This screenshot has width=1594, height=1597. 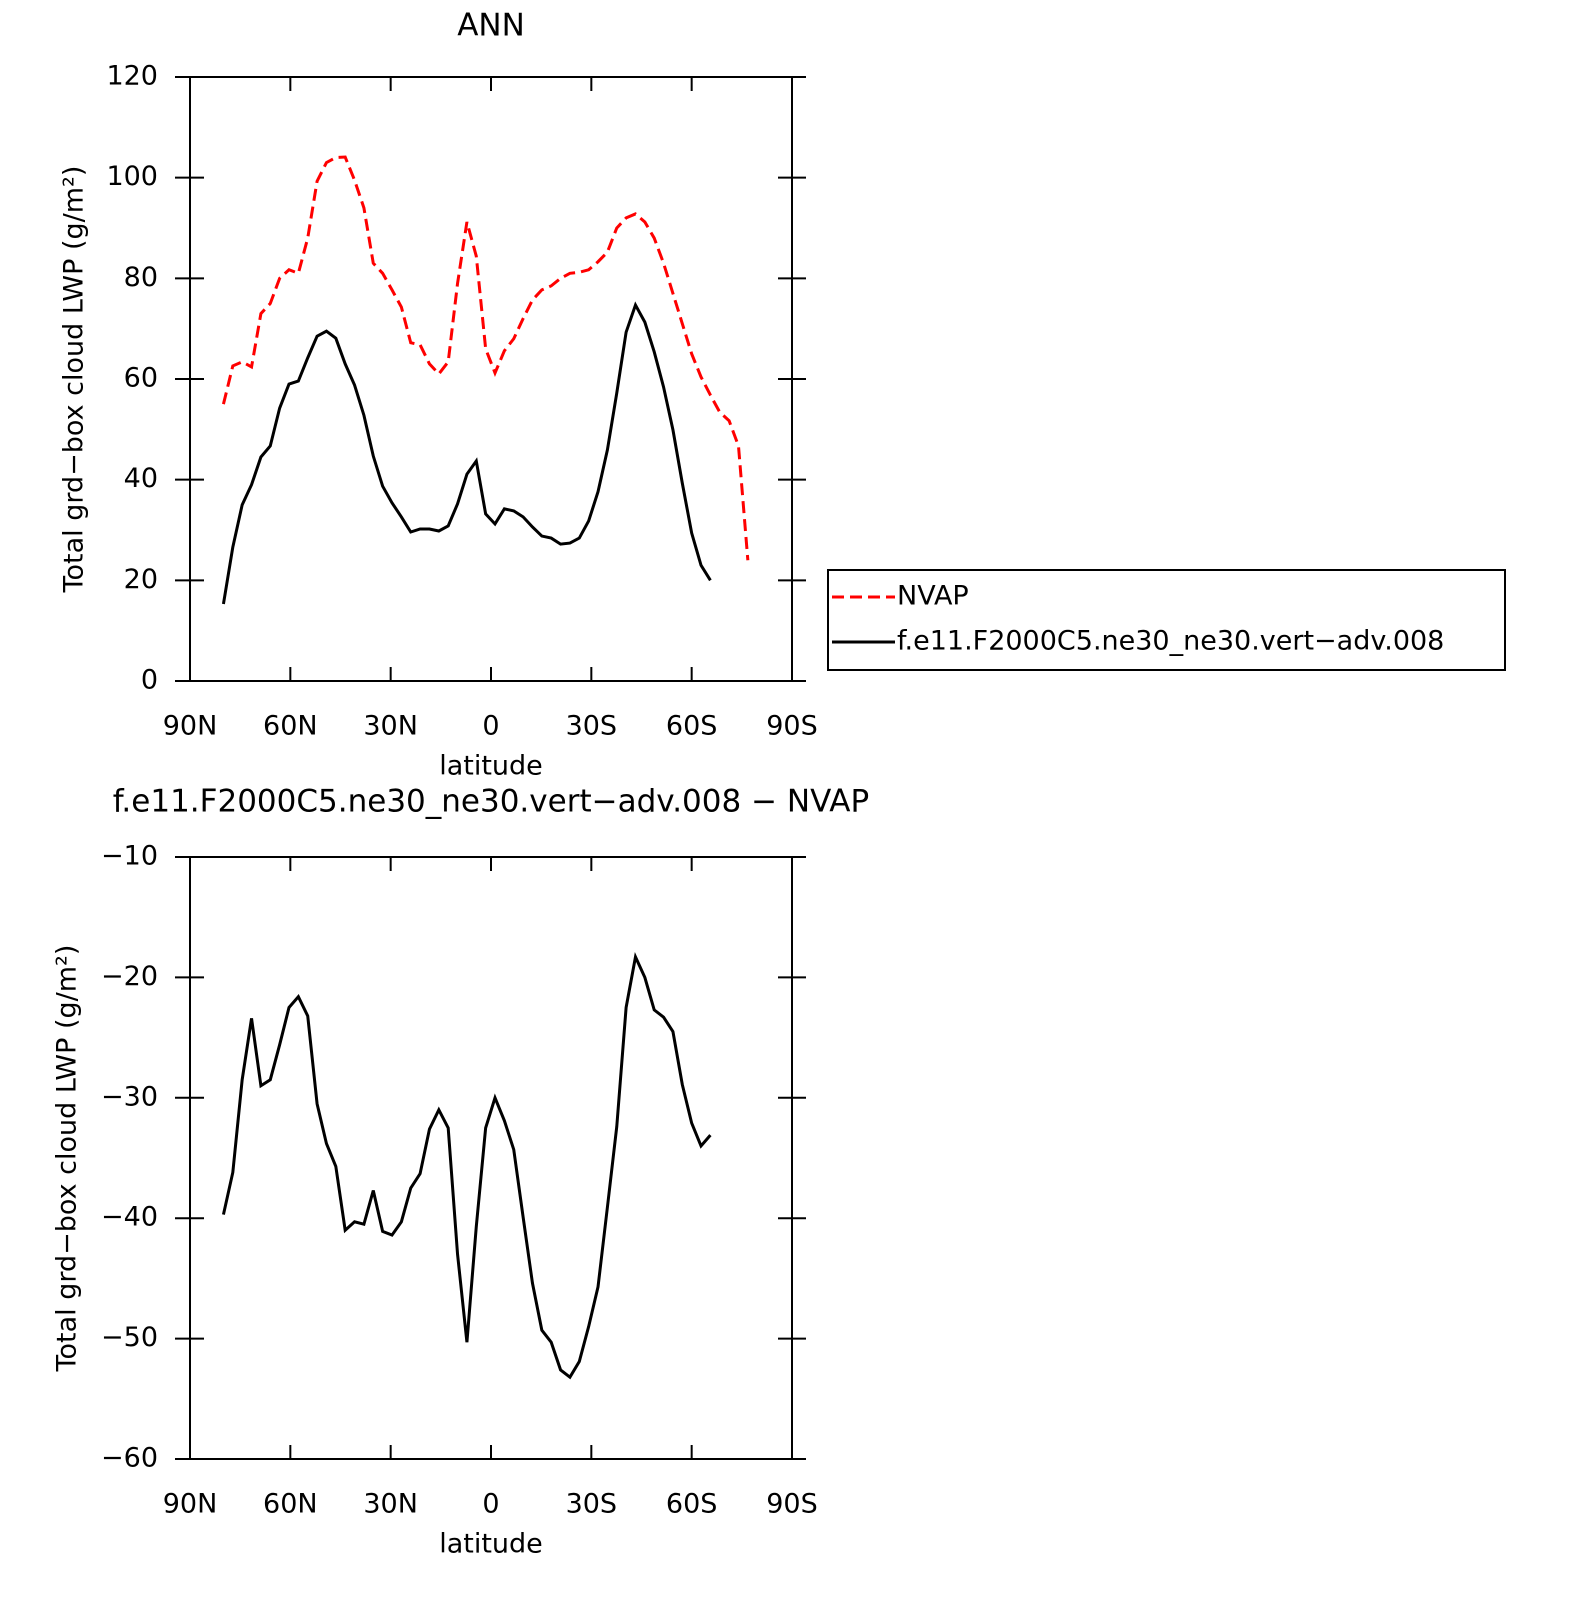 What do you see at coordinates (141, 378) in the screenshot?
I see `y-tick-label: 60` at bounding box center [141, 378].